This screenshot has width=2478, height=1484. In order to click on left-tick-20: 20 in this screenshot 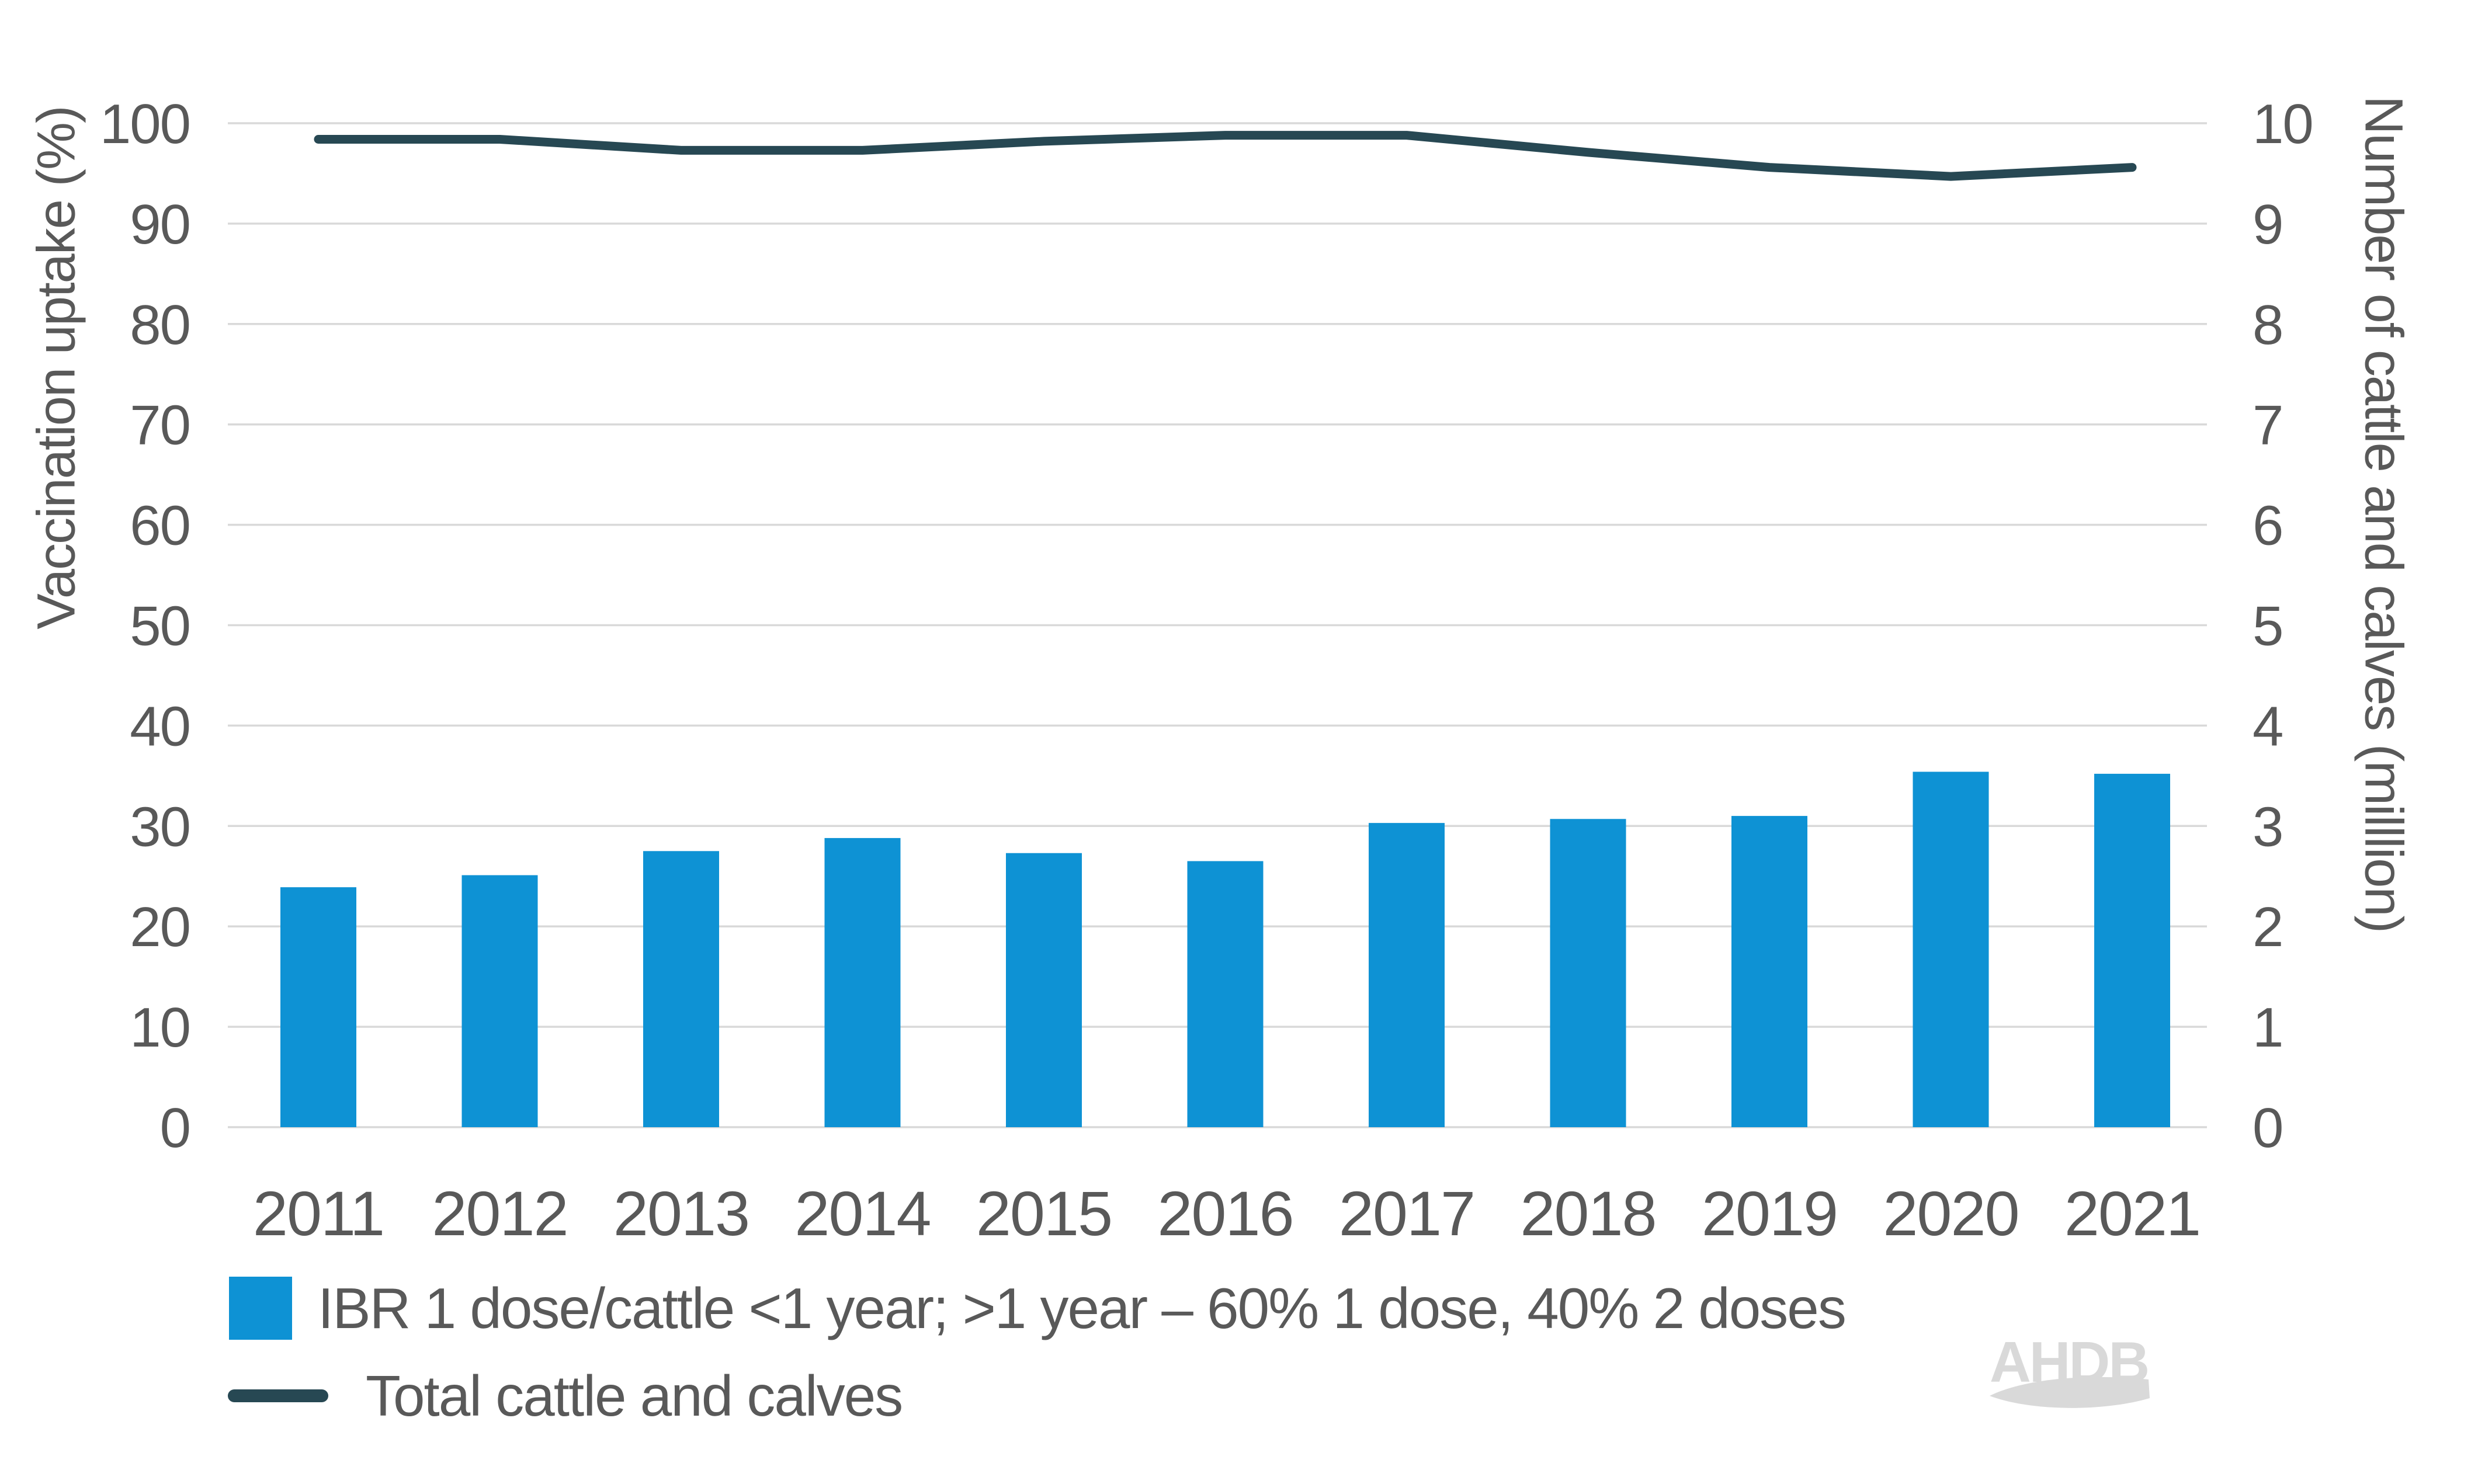, I will do `click(160, 927)`.